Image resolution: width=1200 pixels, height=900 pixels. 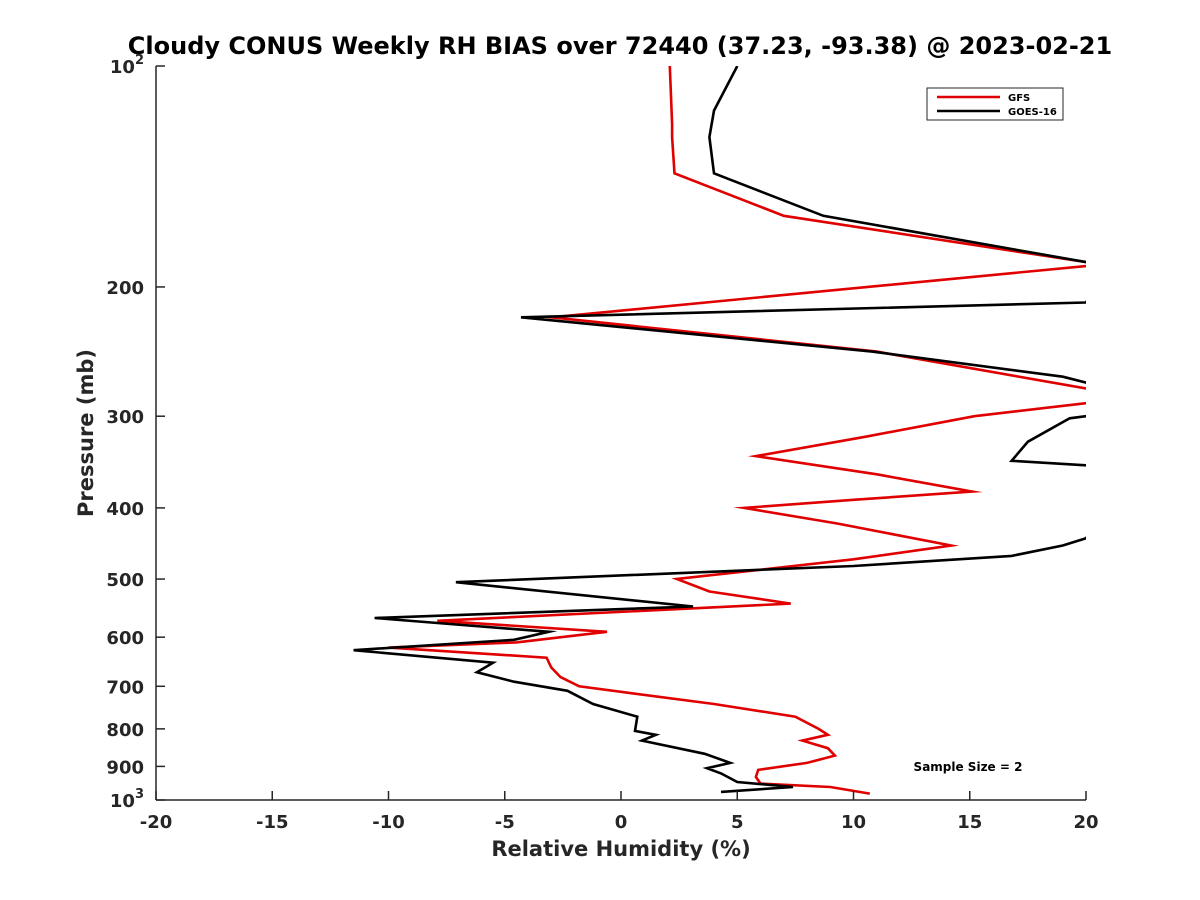 I want to click on y-tick-label: 10², so click(x=127, y=65).